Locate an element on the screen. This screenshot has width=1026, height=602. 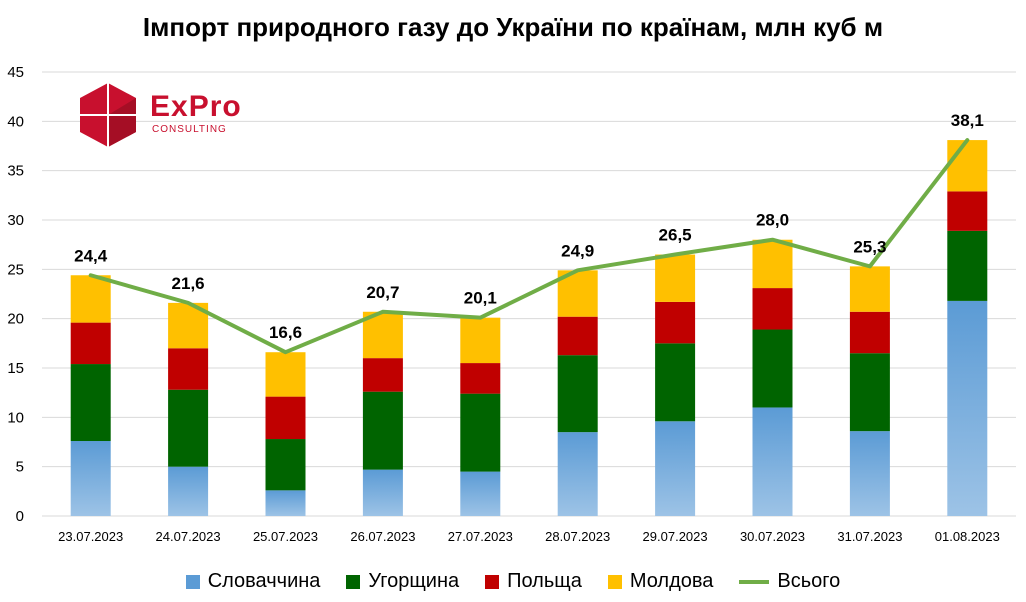
x-tick-label: 23.07.2023 is located at coordinates (90, 536).